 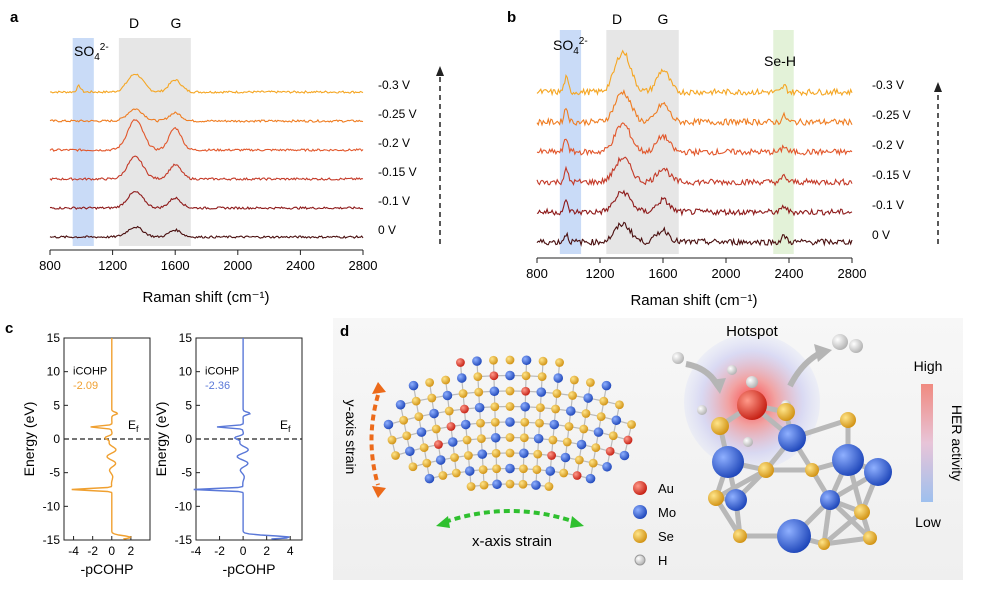 What do you see at coordinates (891, 115) in the screenshot?
I see `potential-label: -0.25 V` at bounding box center [891, 115].